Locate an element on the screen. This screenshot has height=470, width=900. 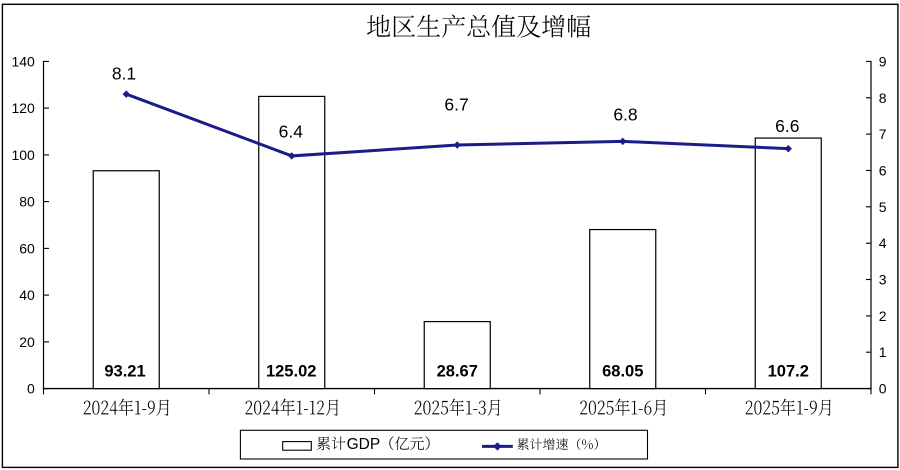
svg-text: 7 is located at coordinates (883, 134).